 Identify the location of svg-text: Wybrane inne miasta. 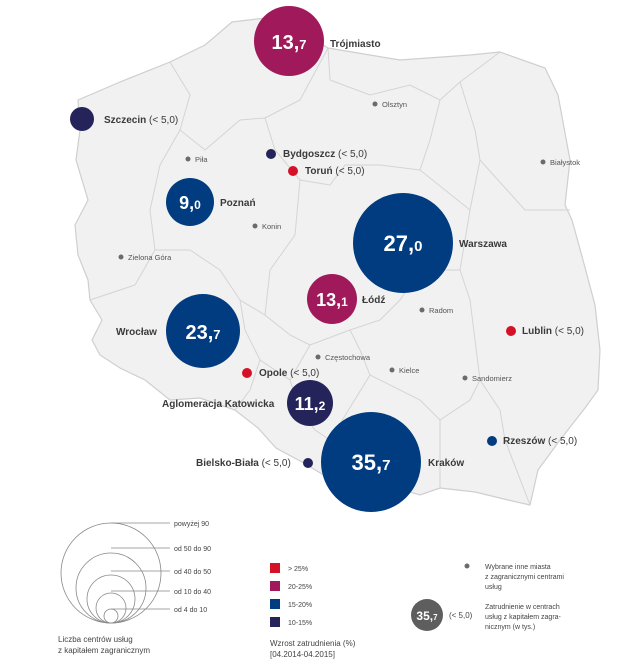
(518, 567).